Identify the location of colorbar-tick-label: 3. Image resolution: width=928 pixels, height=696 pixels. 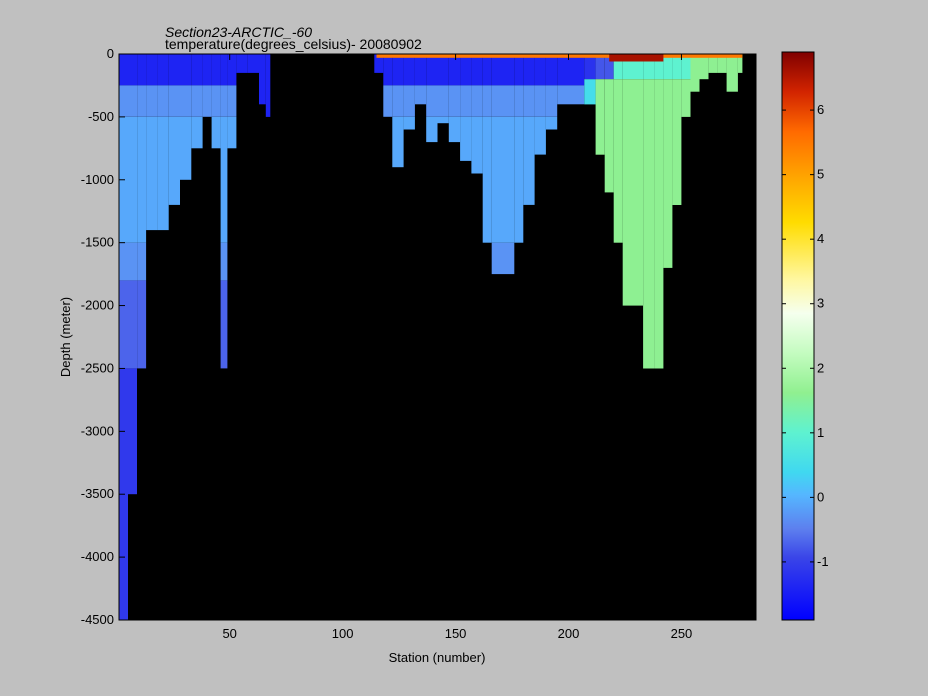
(820, 303).